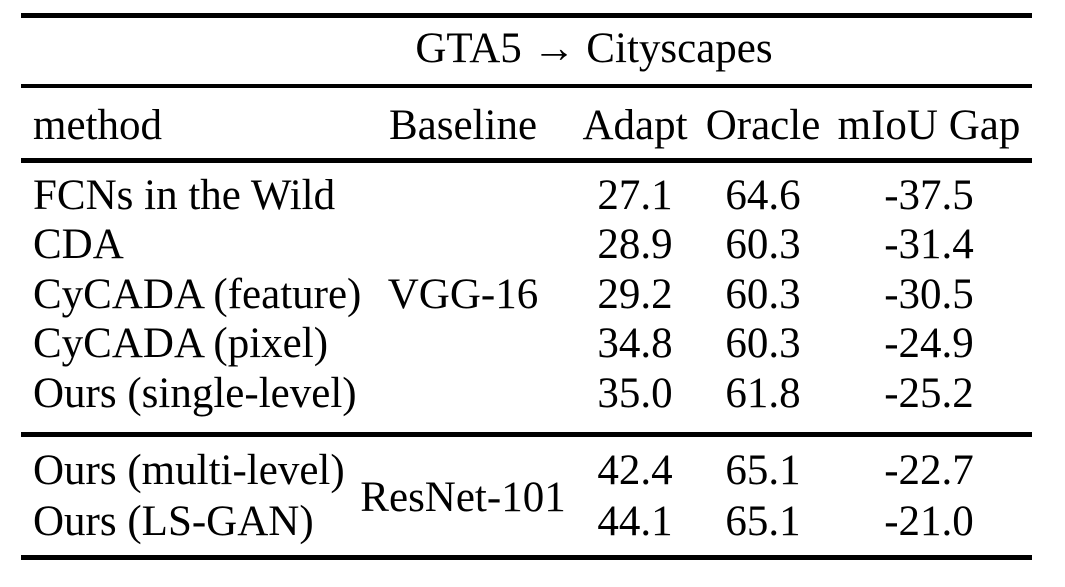 The height and width of the screenshot is (587, 1065). I want to click on oracle-cell: 64.6, so click(763, 195).